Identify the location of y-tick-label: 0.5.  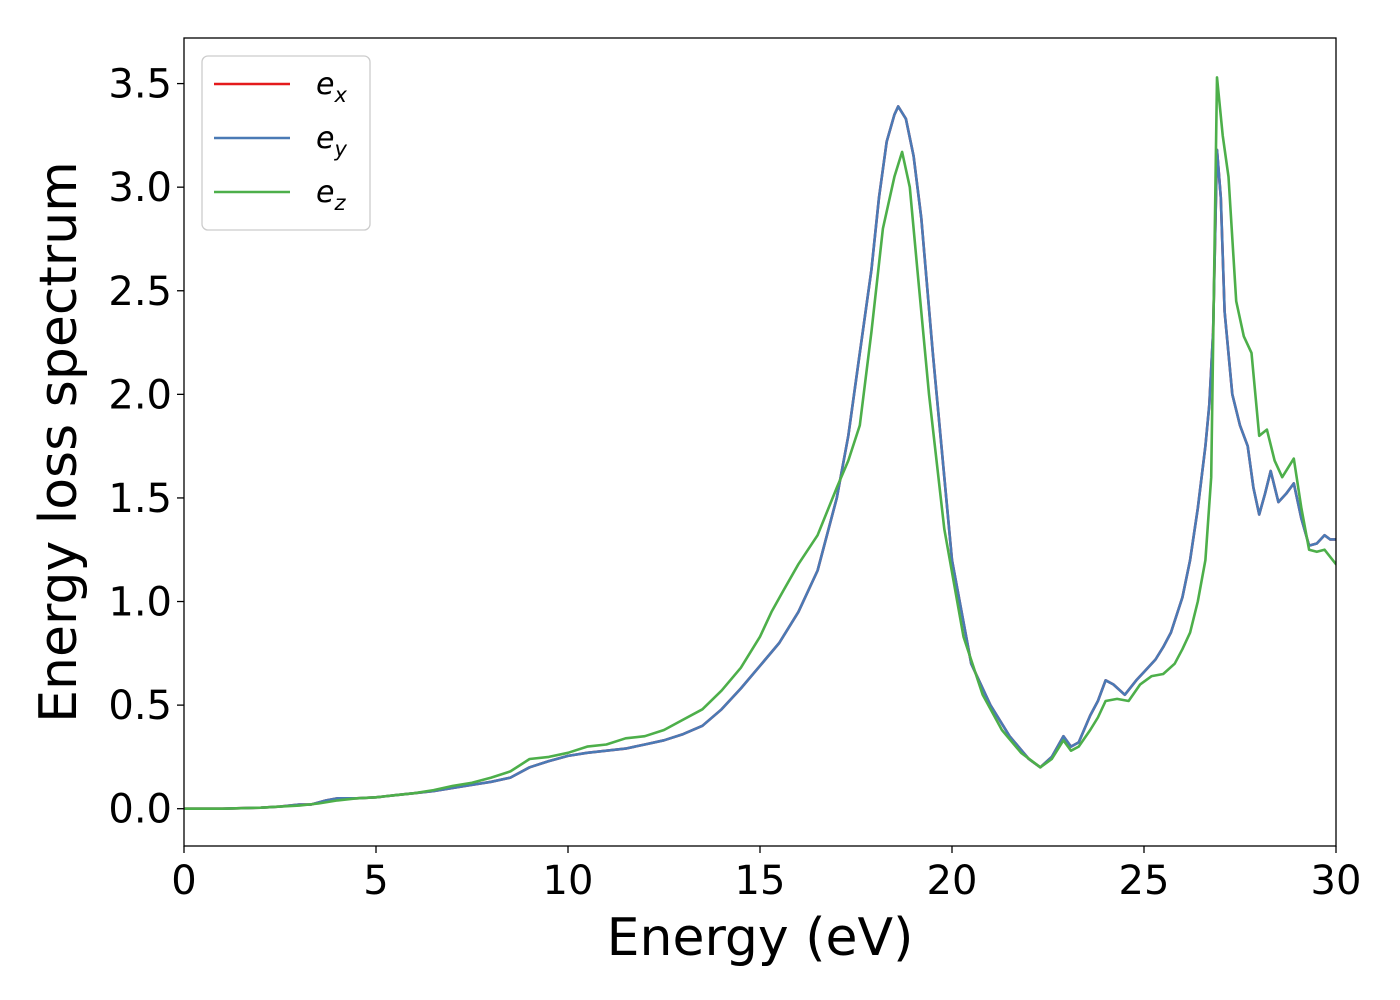
(140, 706).